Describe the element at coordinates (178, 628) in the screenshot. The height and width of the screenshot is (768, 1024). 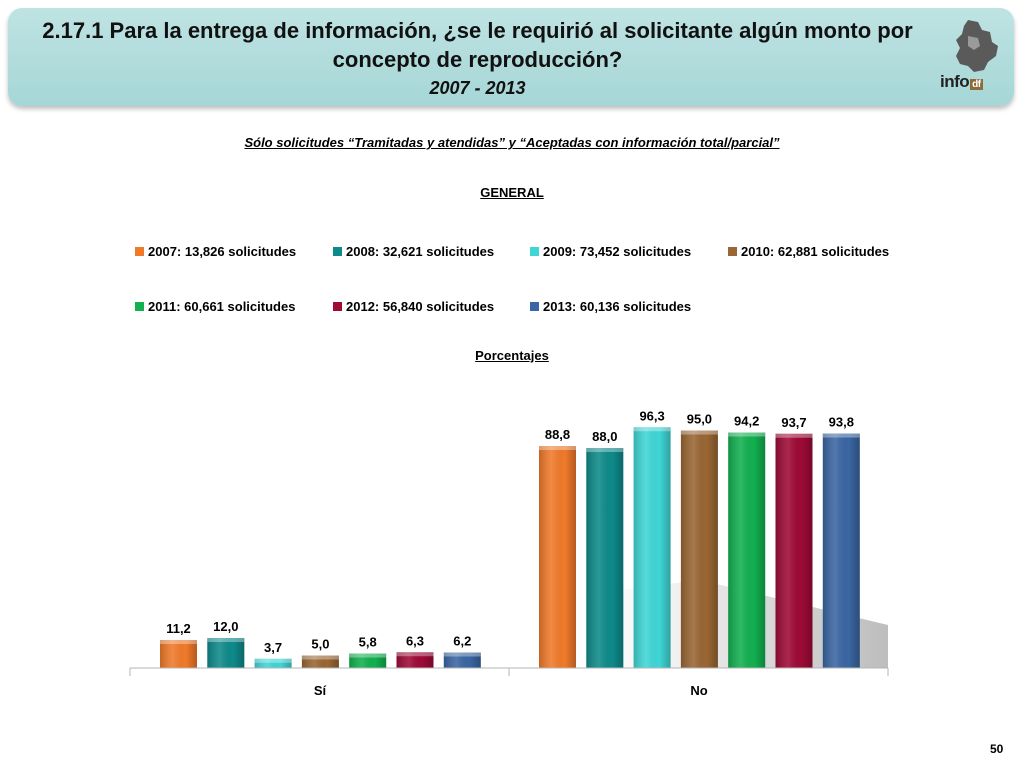
I see `data-label: 11,2` at that location.